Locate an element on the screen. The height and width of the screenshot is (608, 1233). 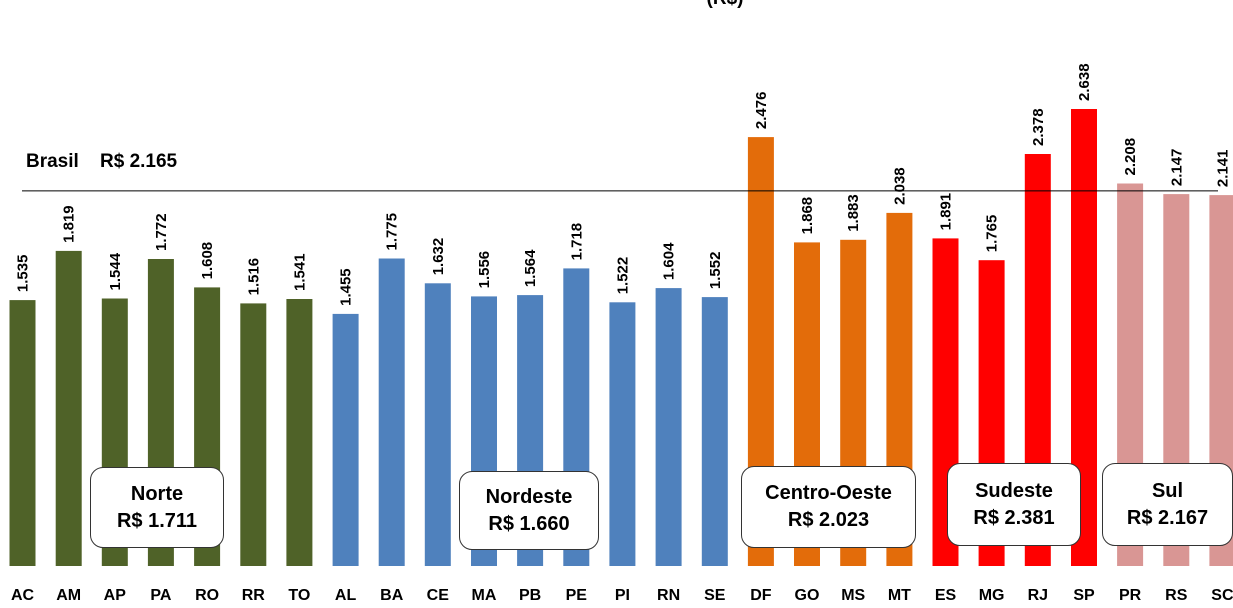
category-label-rr: RR is located at coordinates (254, 595).